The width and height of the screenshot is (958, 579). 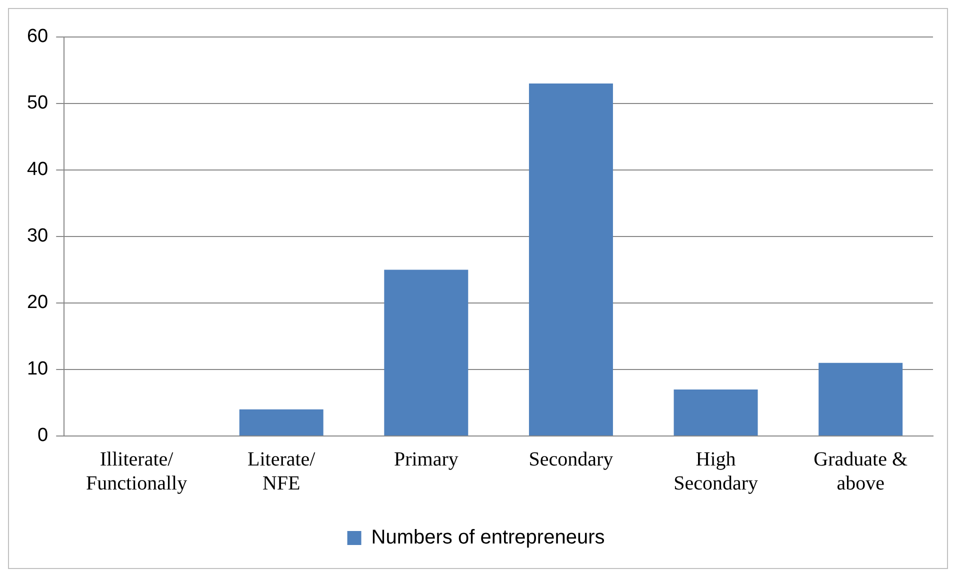 What do you see at coordinates (716, 471) in the screenshot?
I see `x-tick-label: High Secondary` at bounding box center [716, 471].